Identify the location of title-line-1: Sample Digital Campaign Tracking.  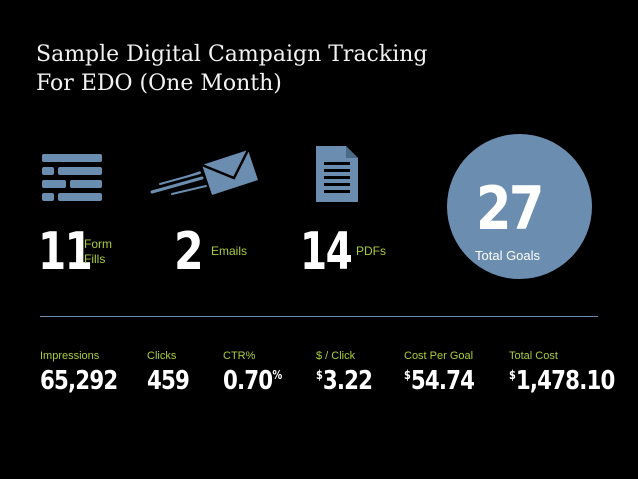
(232, 54).